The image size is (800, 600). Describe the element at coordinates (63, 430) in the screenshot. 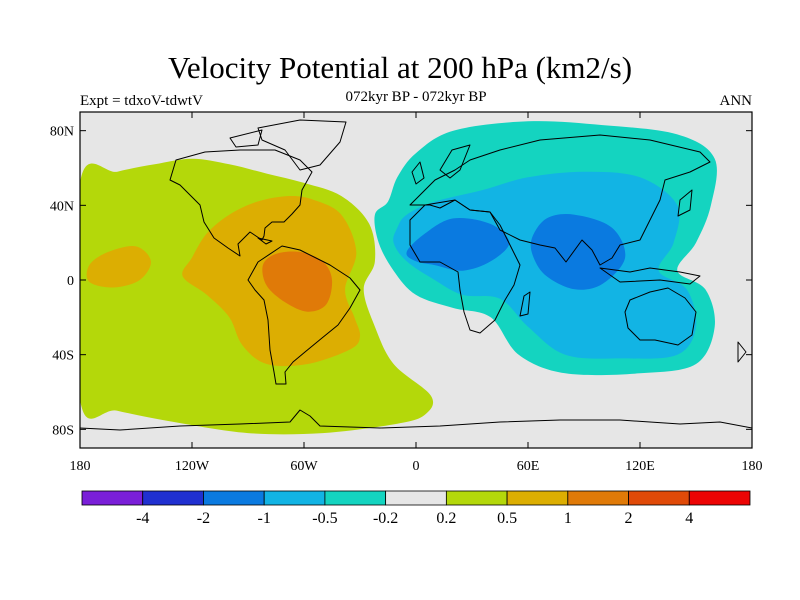

I see `y-tick-label: 80S` at that location.